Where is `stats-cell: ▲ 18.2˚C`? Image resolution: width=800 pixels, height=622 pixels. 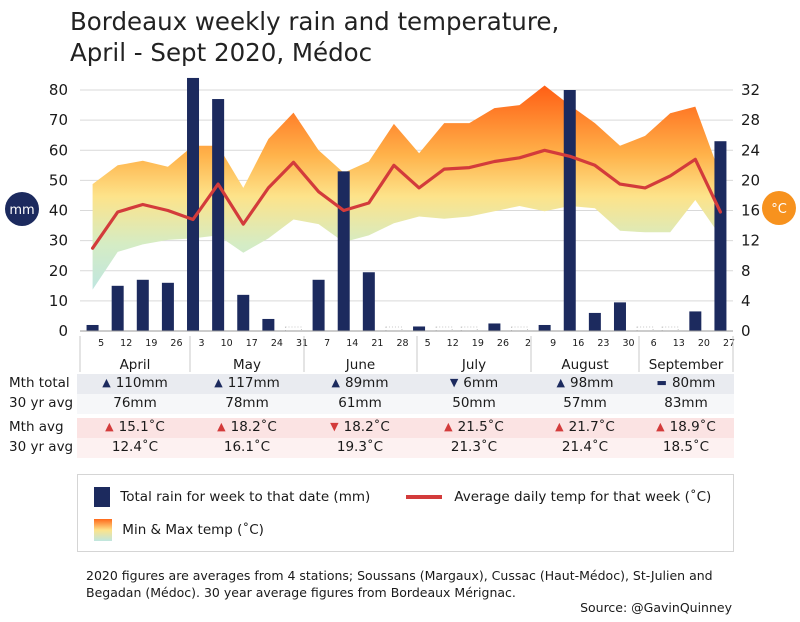 stats-cell: ▲ 18.2˚C is located at coordinates (247, 427).